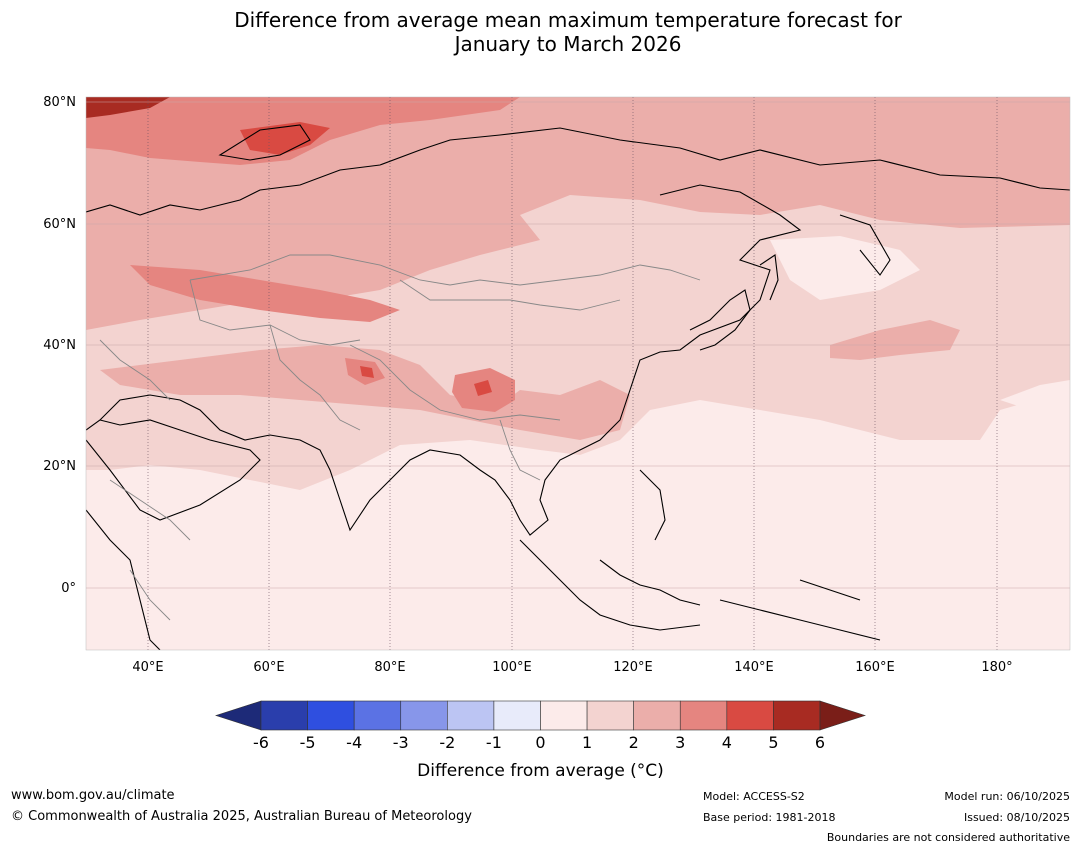 This screenshot has width=1081, height=850. Describe the element at coordinates (633, 742) in the screenshot. I see `colorbar-tick-label: 2` at that location.